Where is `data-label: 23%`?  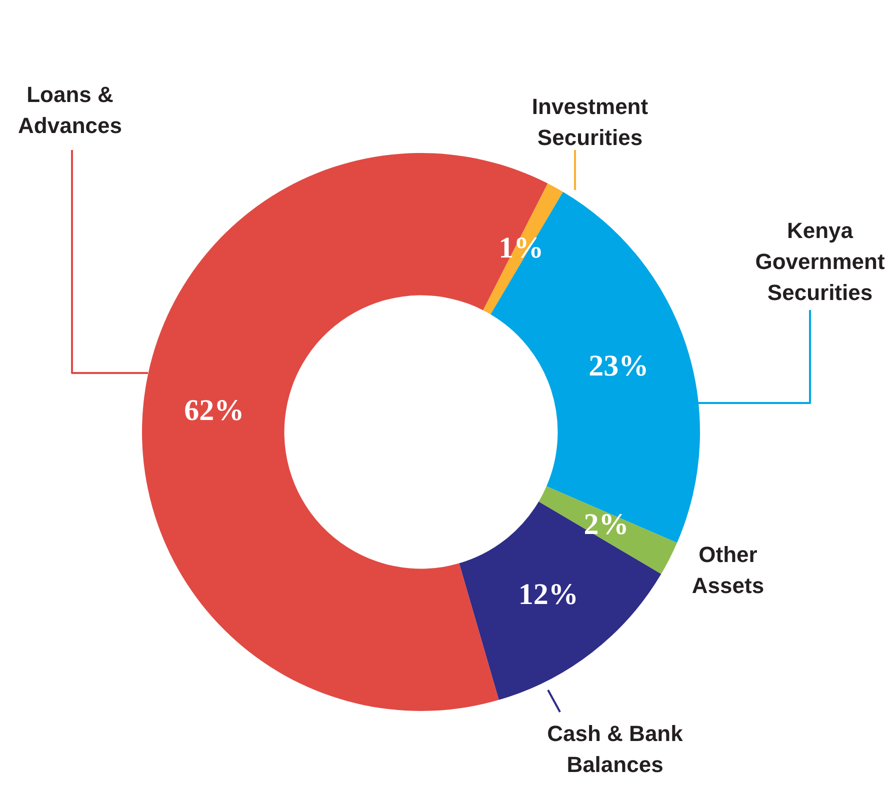 data-label: 23% is located at coordinates (618, 366).